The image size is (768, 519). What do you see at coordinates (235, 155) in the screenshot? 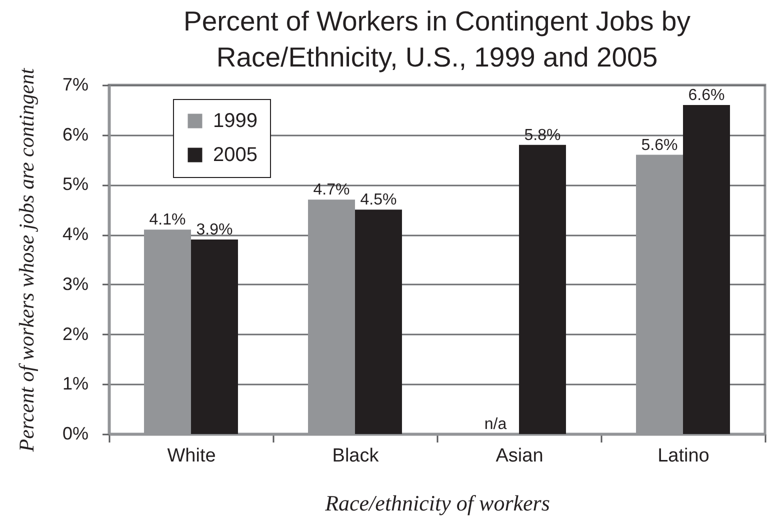
I see `legend-label: 2005` at bounding box center [235, 155].